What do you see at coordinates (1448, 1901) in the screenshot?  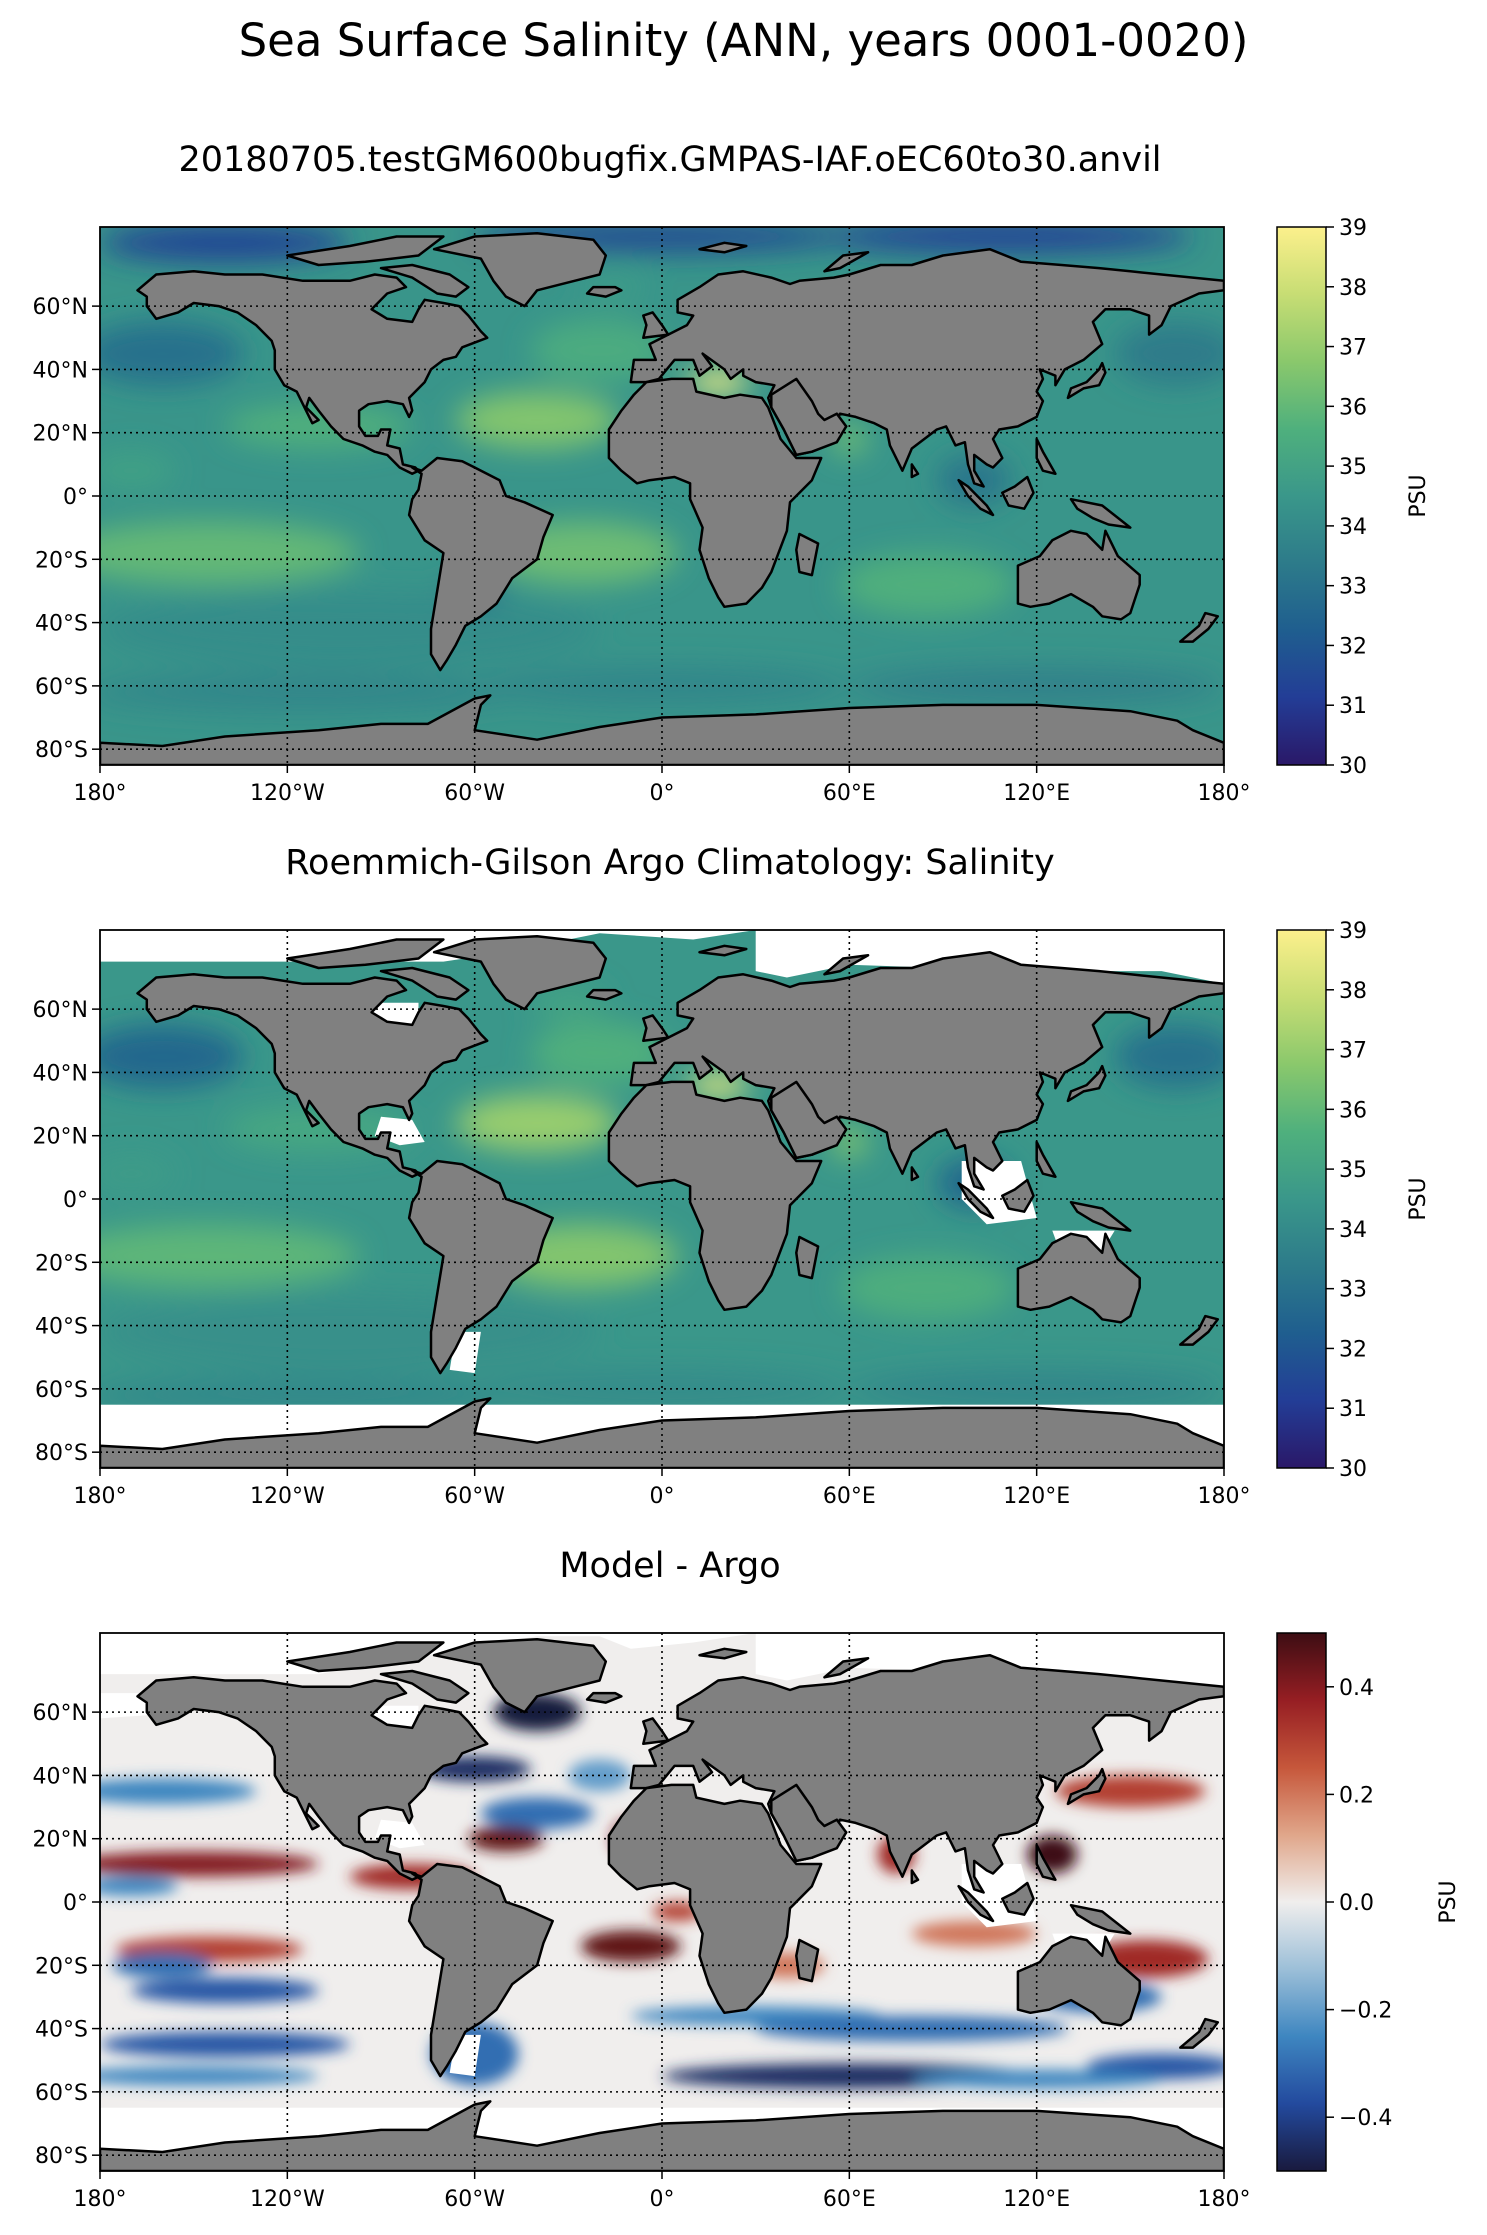 I see `colorbar-label: PSU` at bounding box center [1448, 1901].